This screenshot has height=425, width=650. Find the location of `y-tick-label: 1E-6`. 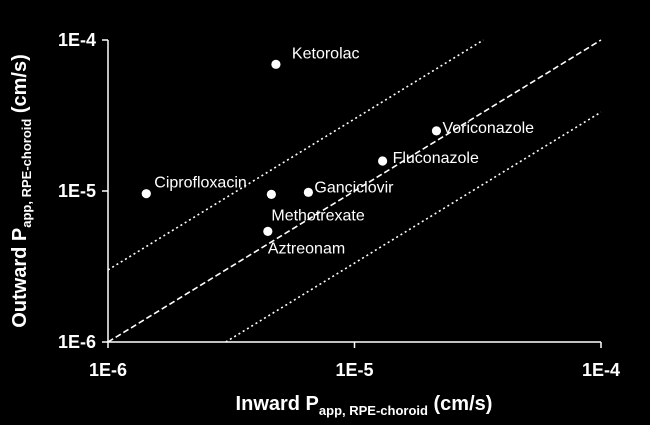

y-tick-label: 1E-6 is located at coordinates (77, 342).